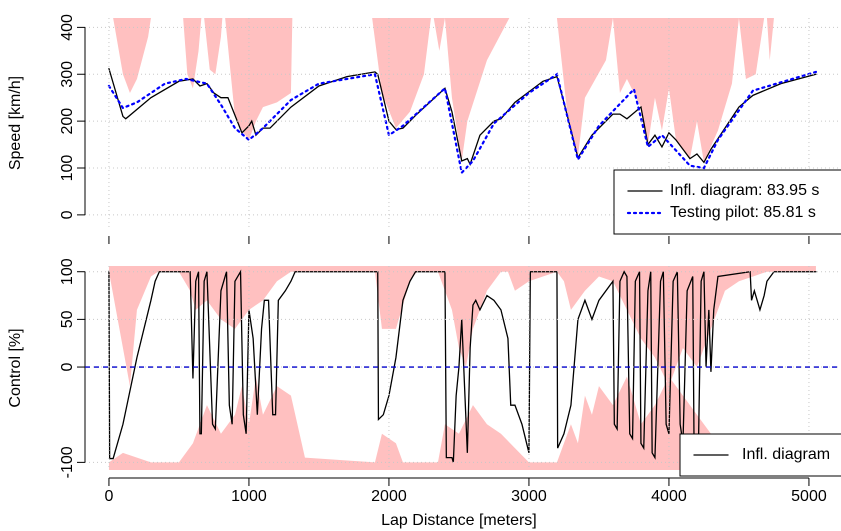 This screenshot has height=531, width=841. I want to click on region, so click(462, 423).